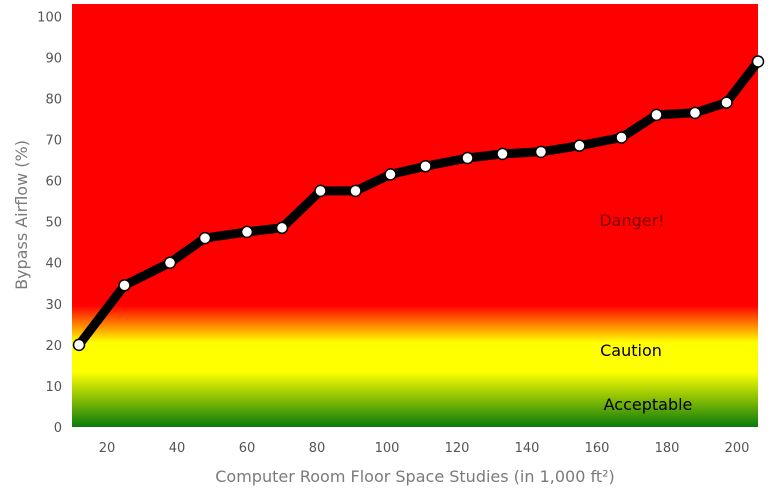 Image resolution: width=771 pixels, height=488 pixels. Describe the element at coordinates (107, 448) in the screenshot. I see `x-tick-label: 20` at that location.